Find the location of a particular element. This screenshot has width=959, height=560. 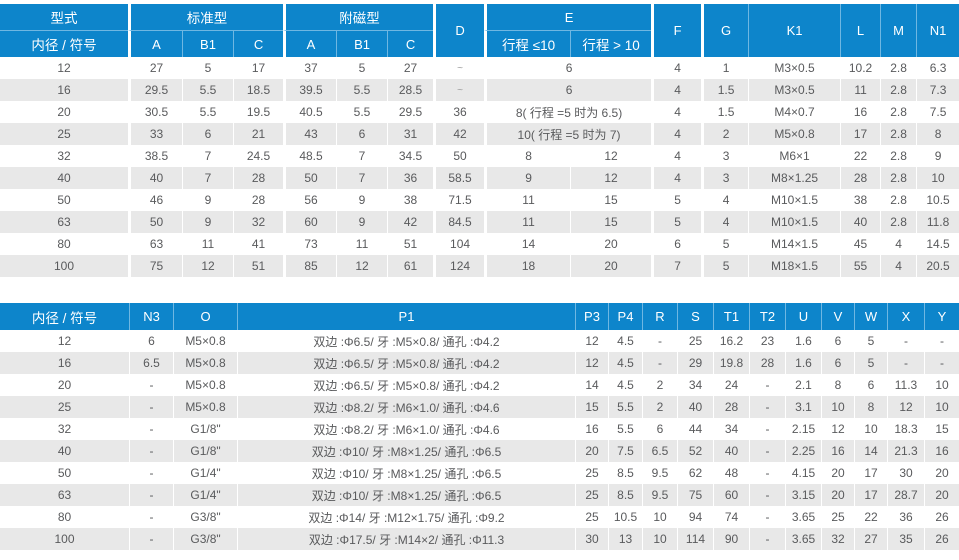

cell: 3.65 is located at coordinates (803, 539).